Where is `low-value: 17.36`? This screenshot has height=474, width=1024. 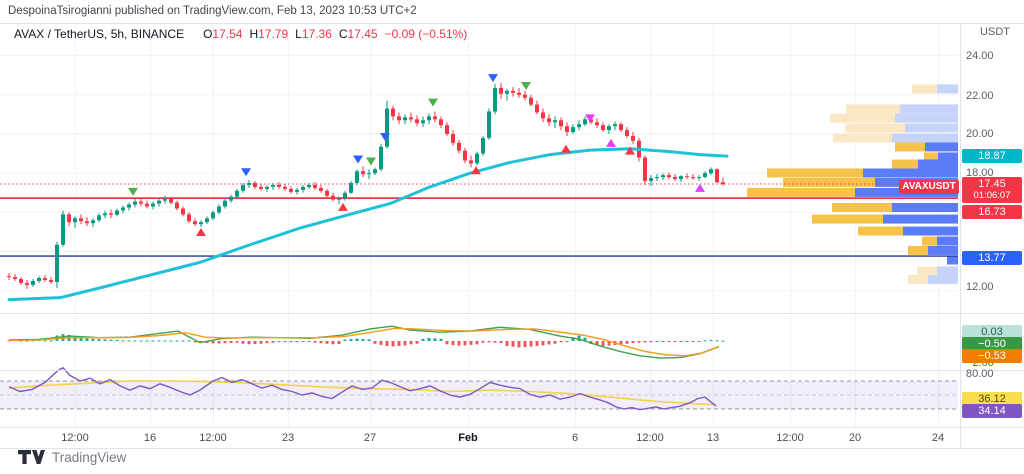 low-value: 17.36 is located at coordinates (316, 34).